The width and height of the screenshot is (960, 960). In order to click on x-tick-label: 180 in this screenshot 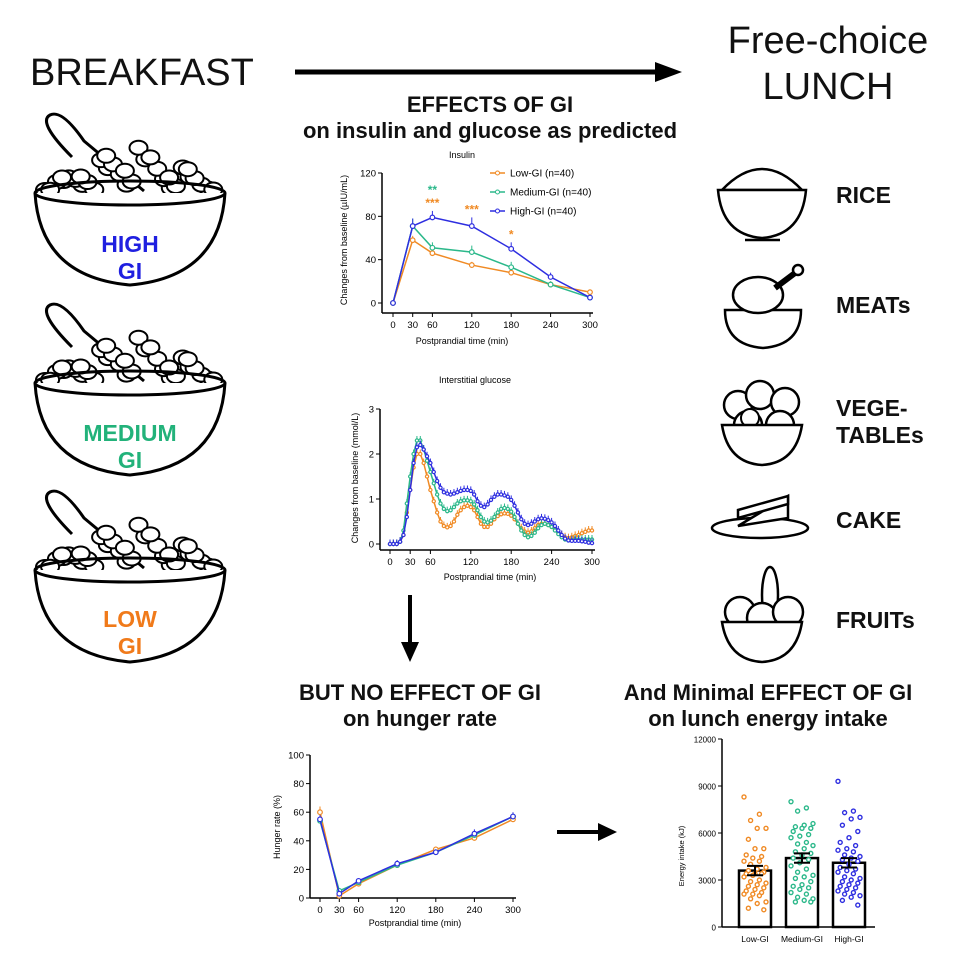, I will do `click(511, 562)`.